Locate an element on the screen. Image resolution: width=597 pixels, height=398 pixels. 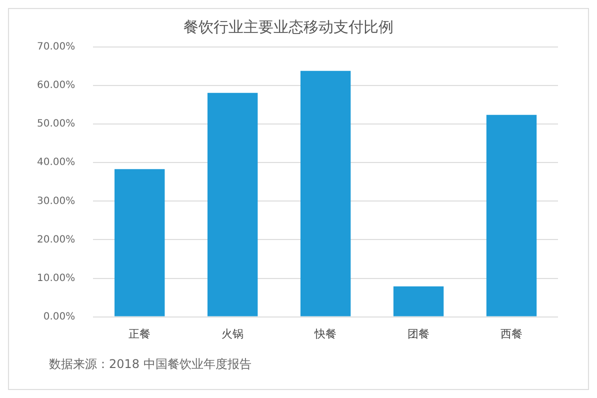
x-tick-label: 正餐 is located at coordinates (139, 333).